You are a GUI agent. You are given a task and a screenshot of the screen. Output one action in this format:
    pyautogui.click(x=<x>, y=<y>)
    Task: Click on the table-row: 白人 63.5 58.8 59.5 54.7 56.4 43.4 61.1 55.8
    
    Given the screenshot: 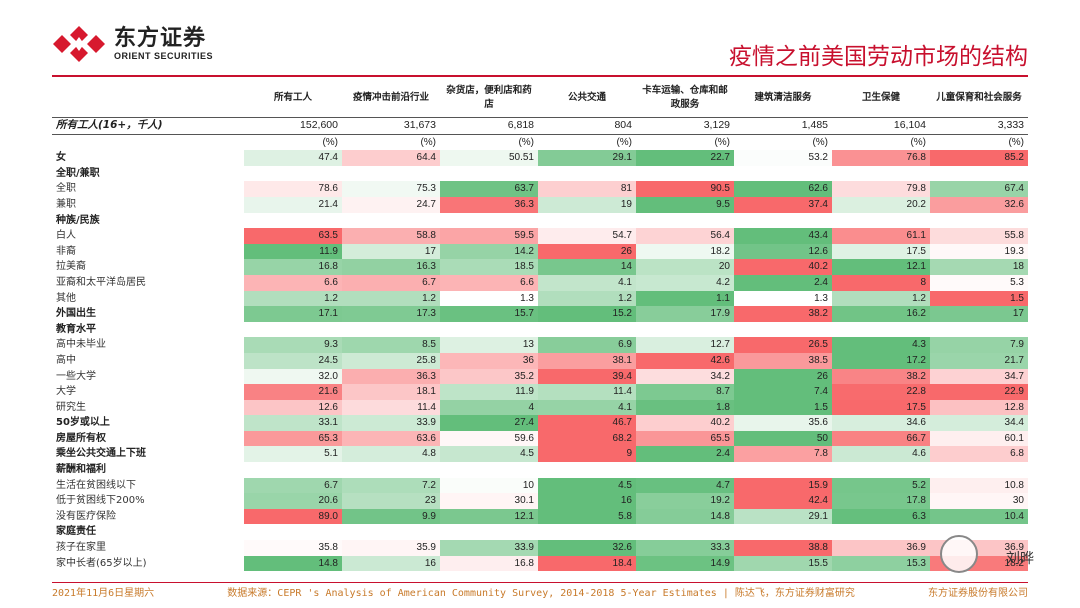 What is the action you would take?
    pyautogui.click(x=540, y=236)
    